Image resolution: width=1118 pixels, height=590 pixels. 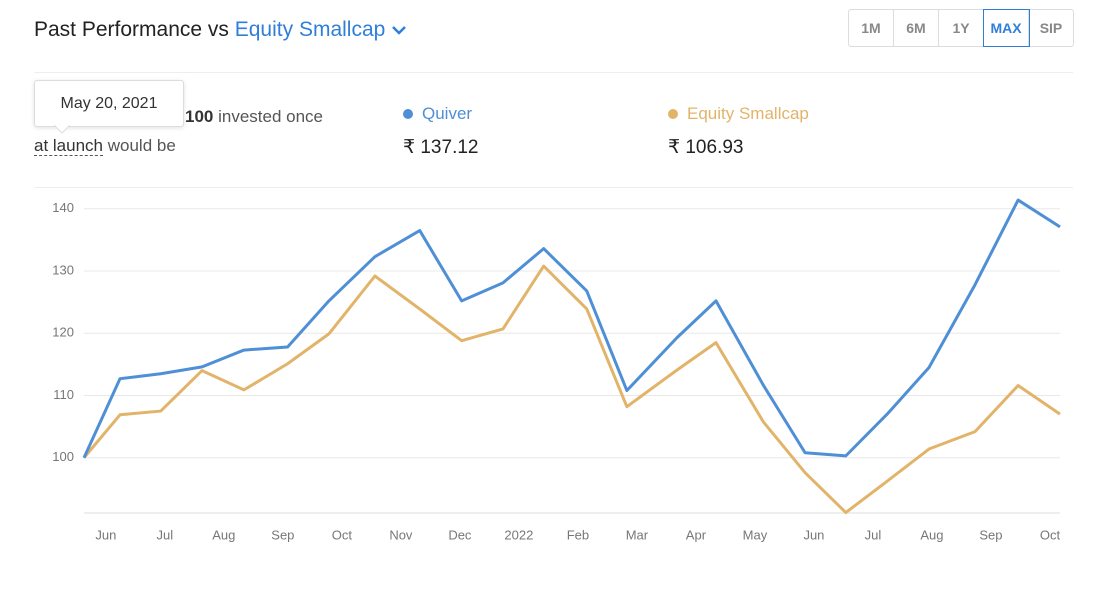 What do you see at coordinates (63, 456) in the screenshot?
I see `y-tick-label: 100` at bounding box center [63, 456].